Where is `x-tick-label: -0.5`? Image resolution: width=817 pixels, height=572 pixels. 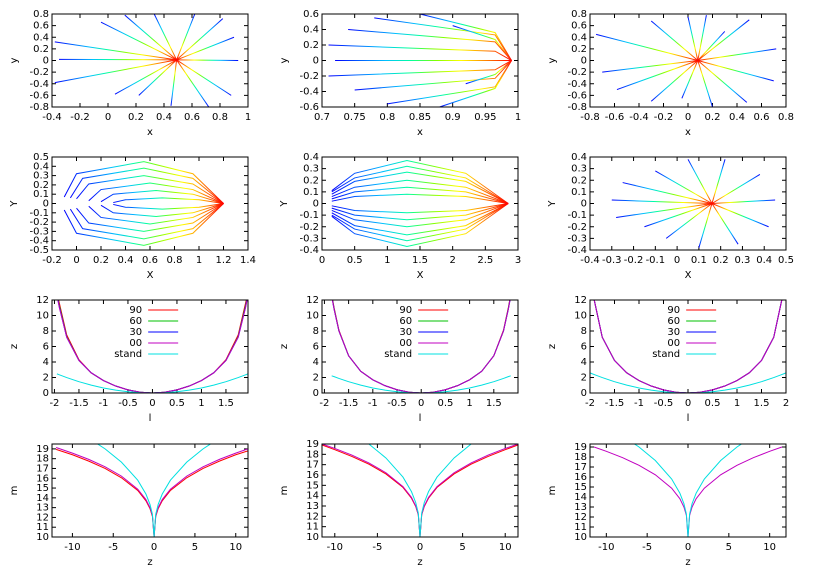 x-tick-label: -0.5 is located at coordinates (128, 403).